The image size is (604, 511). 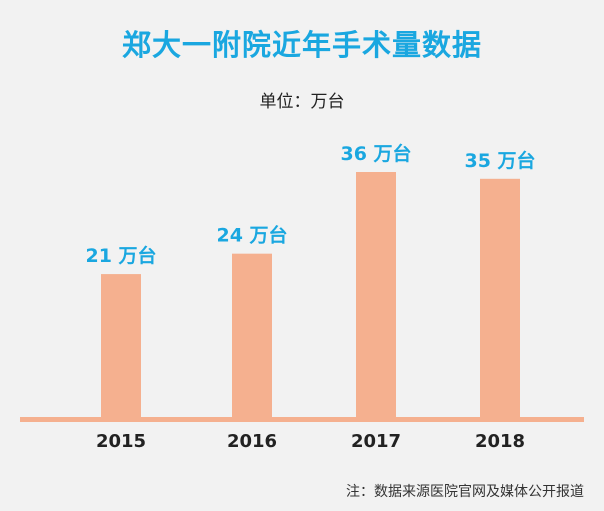 I want to click on source-note: 注：数据来源医院官网及媒体公开报道, so click(x=465, y=492).